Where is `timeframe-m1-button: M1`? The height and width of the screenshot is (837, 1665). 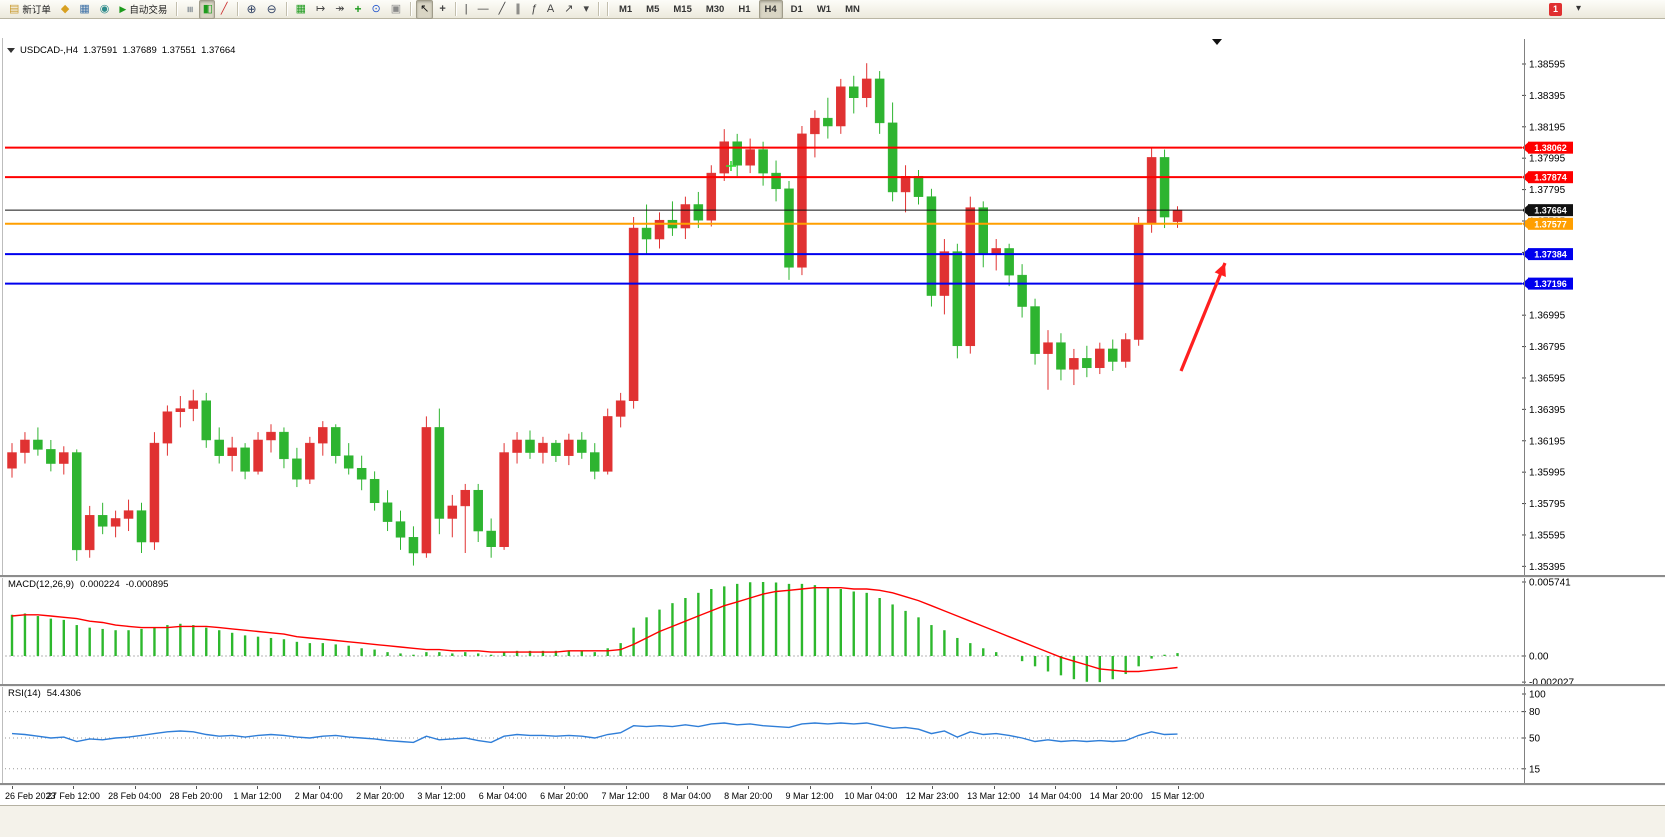
timeframe-m1-button: M1 is located at coordinates (625, 9).